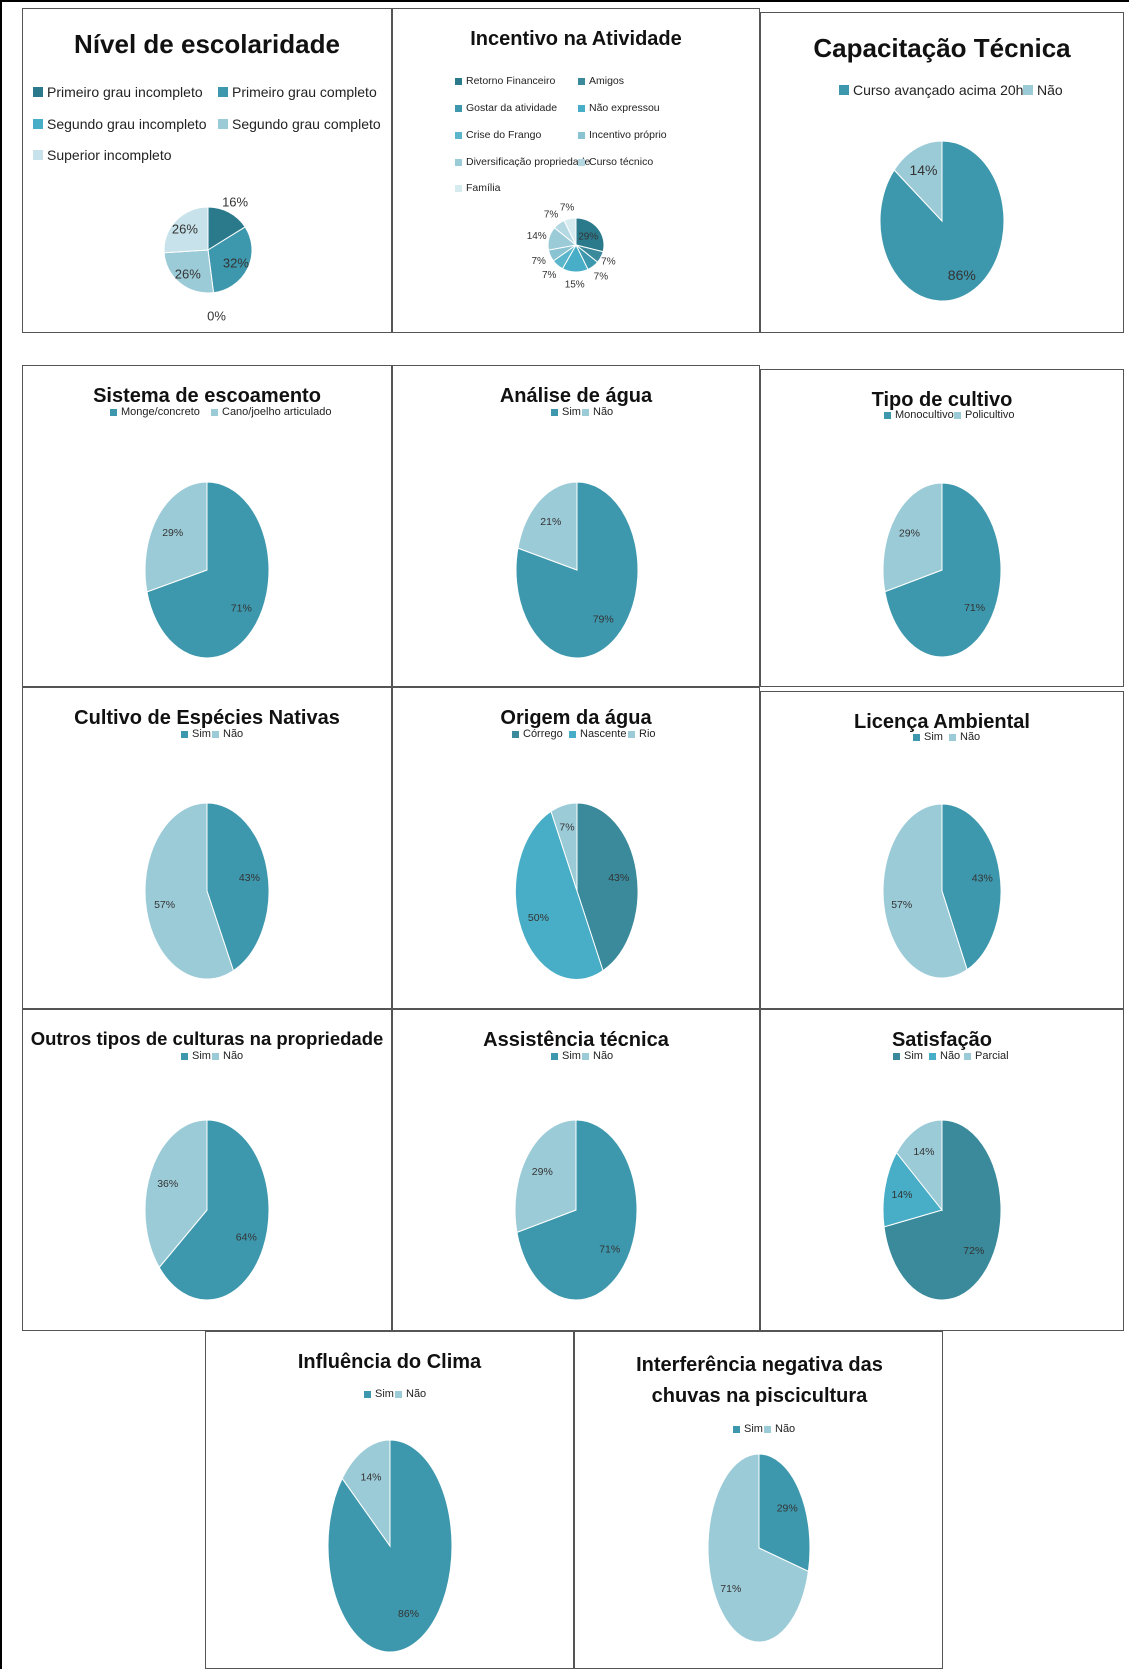  Describe the element at coordinates (167, 1184) in the screenshot. I see `slice-label: 36%` at that location.